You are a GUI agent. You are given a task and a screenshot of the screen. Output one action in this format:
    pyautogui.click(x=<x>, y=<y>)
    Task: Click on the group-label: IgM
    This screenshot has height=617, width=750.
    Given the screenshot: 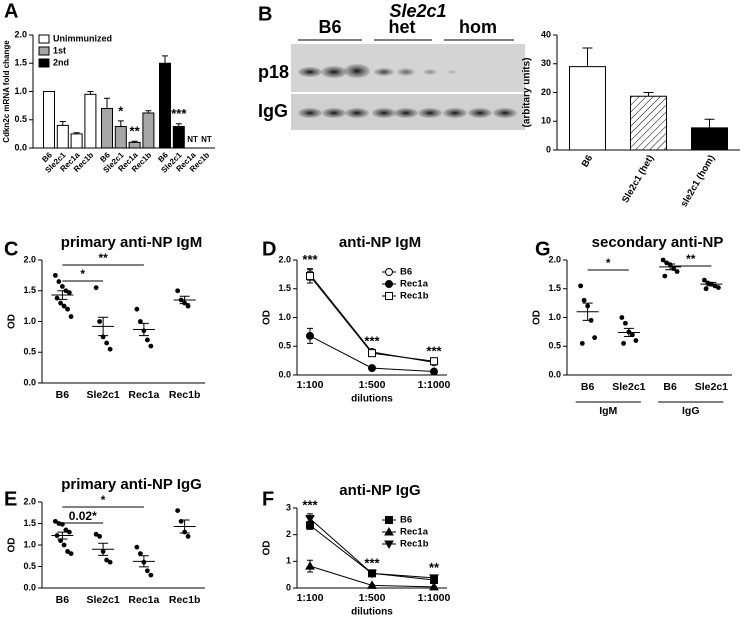 What is the action you would take?
    pyautogui.click(x=608, y=411)
    